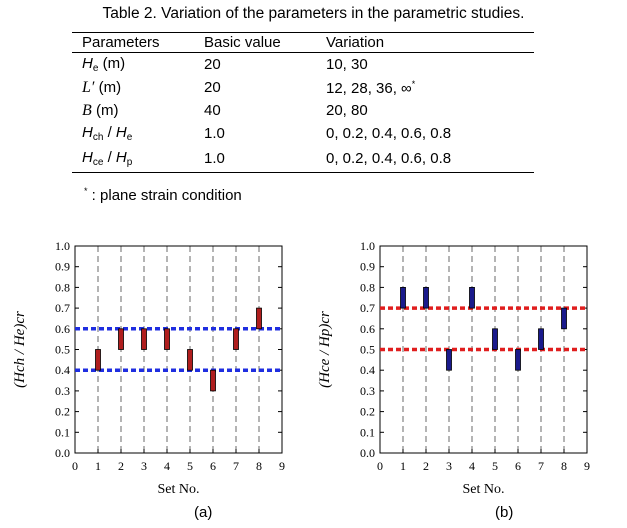  I want to click on footnote-text: : plane strain condition, so click(164, 195).